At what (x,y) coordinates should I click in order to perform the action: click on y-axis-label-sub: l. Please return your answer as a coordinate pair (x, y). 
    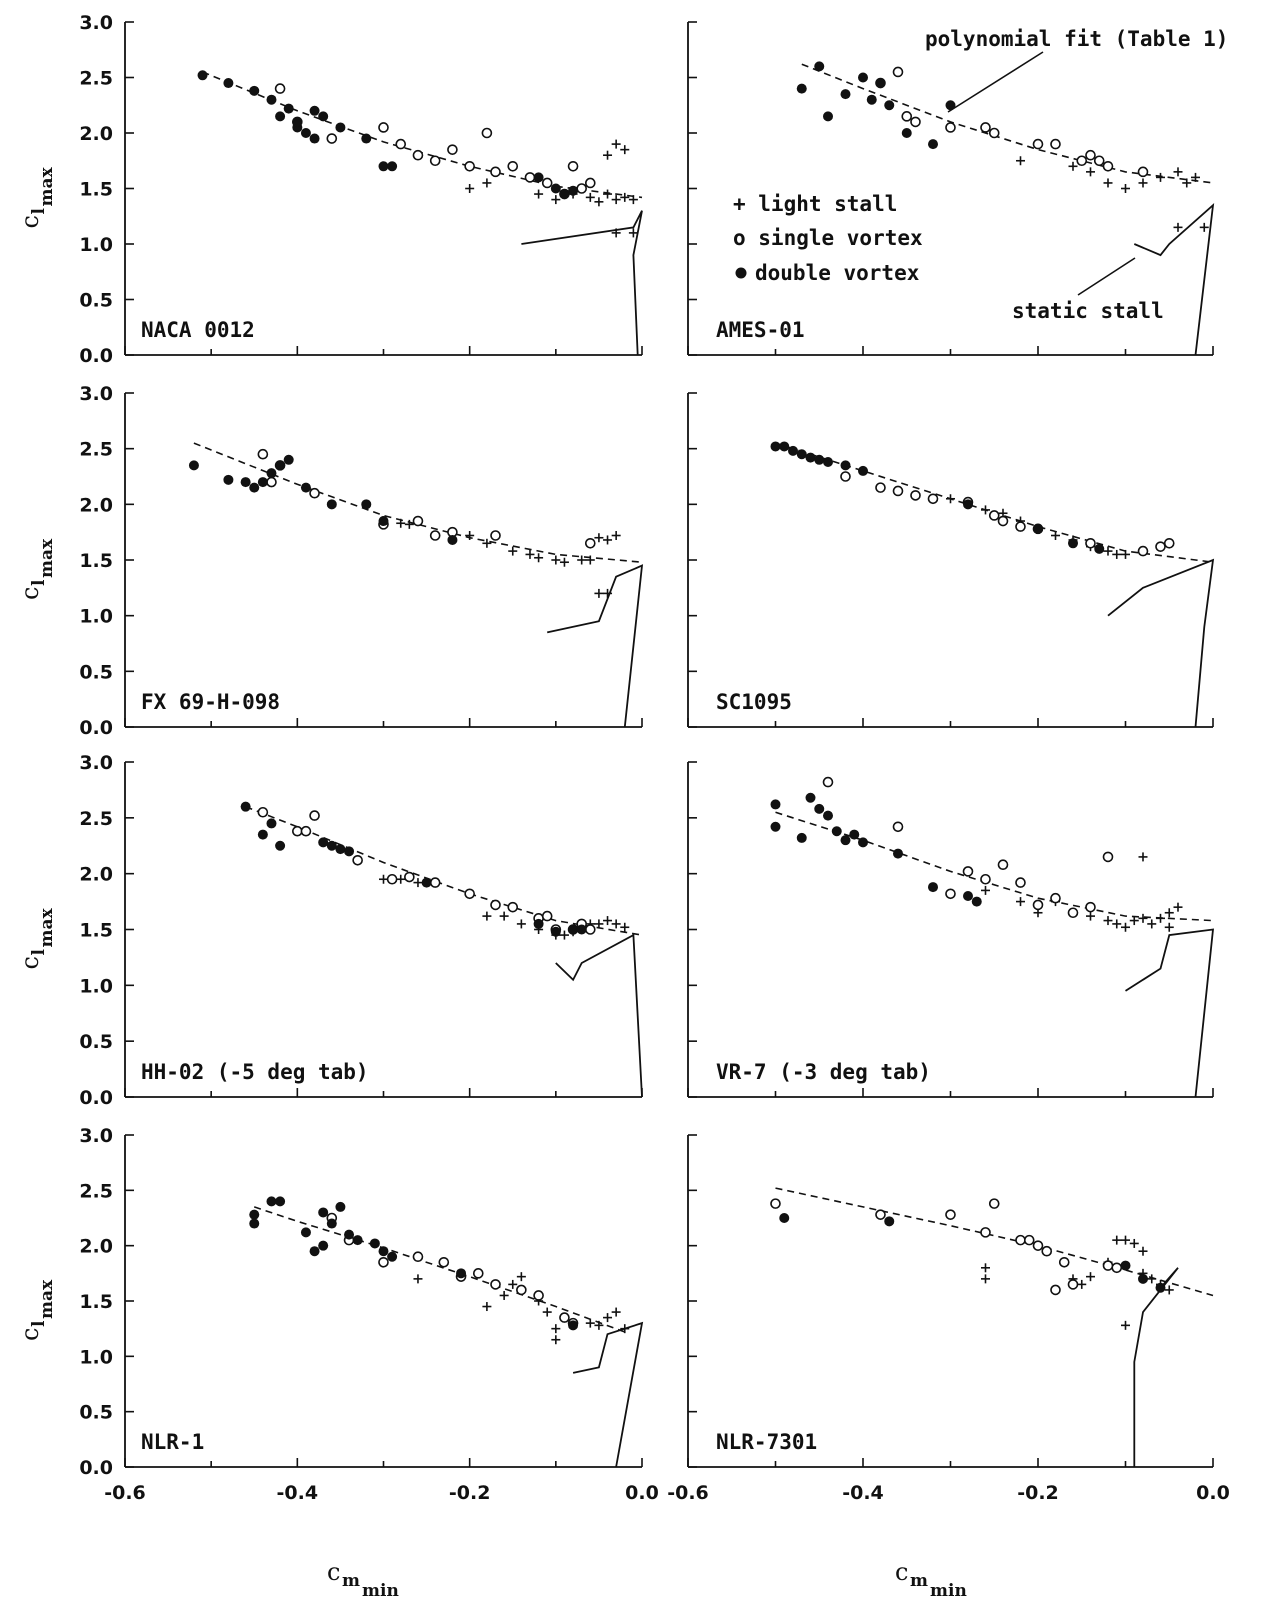
    Looking at the image, I should click on (39, 582).